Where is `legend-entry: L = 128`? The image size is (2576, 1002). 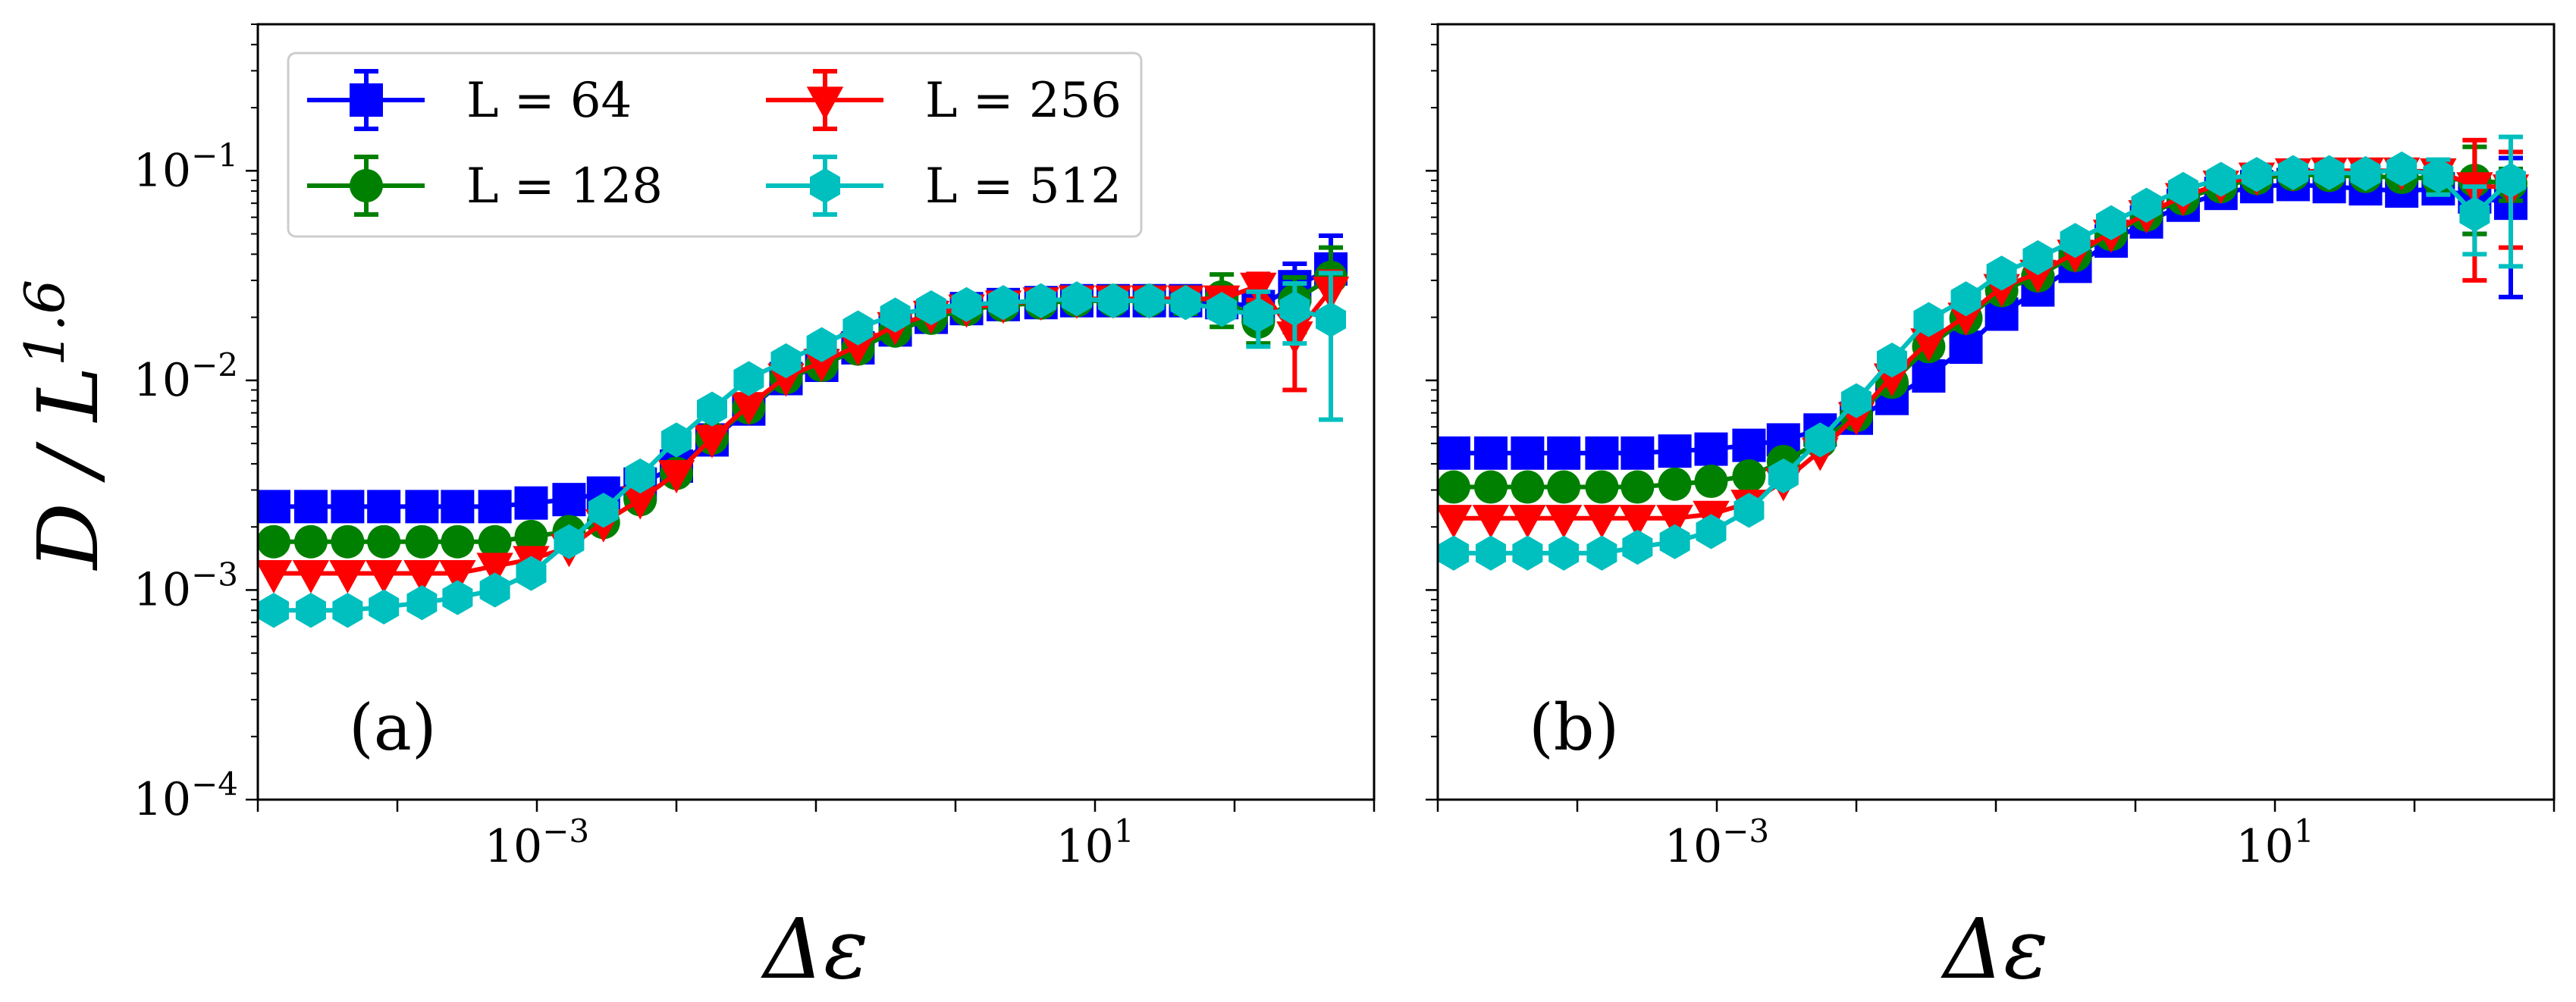
legend-entry: L = 128 is located at coordinates (485, 186).